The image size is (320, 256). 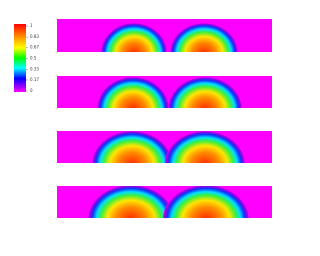 I want to click on tick-label: 0.67, so click(x=34, y=46).